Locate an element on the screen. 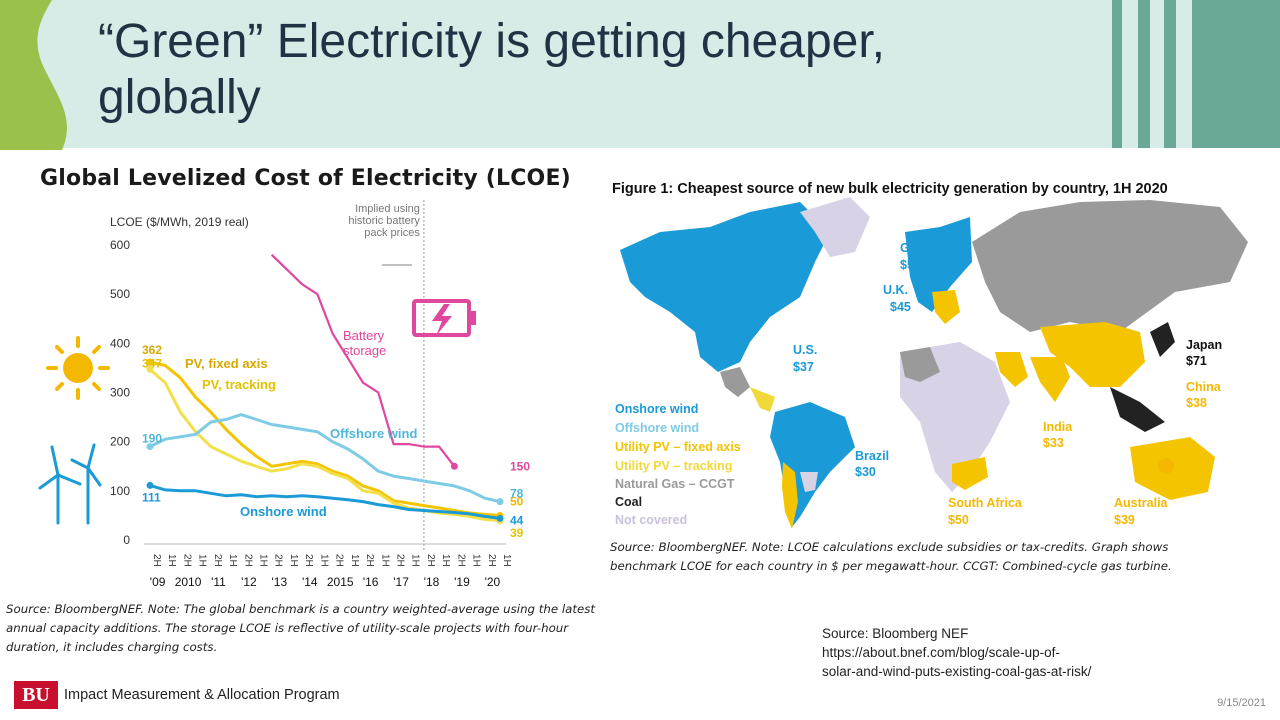 Image resolution: width=1280 pixels, height=720 pixels. label-south-africa: South Africa is located at coordinates (985, 503).